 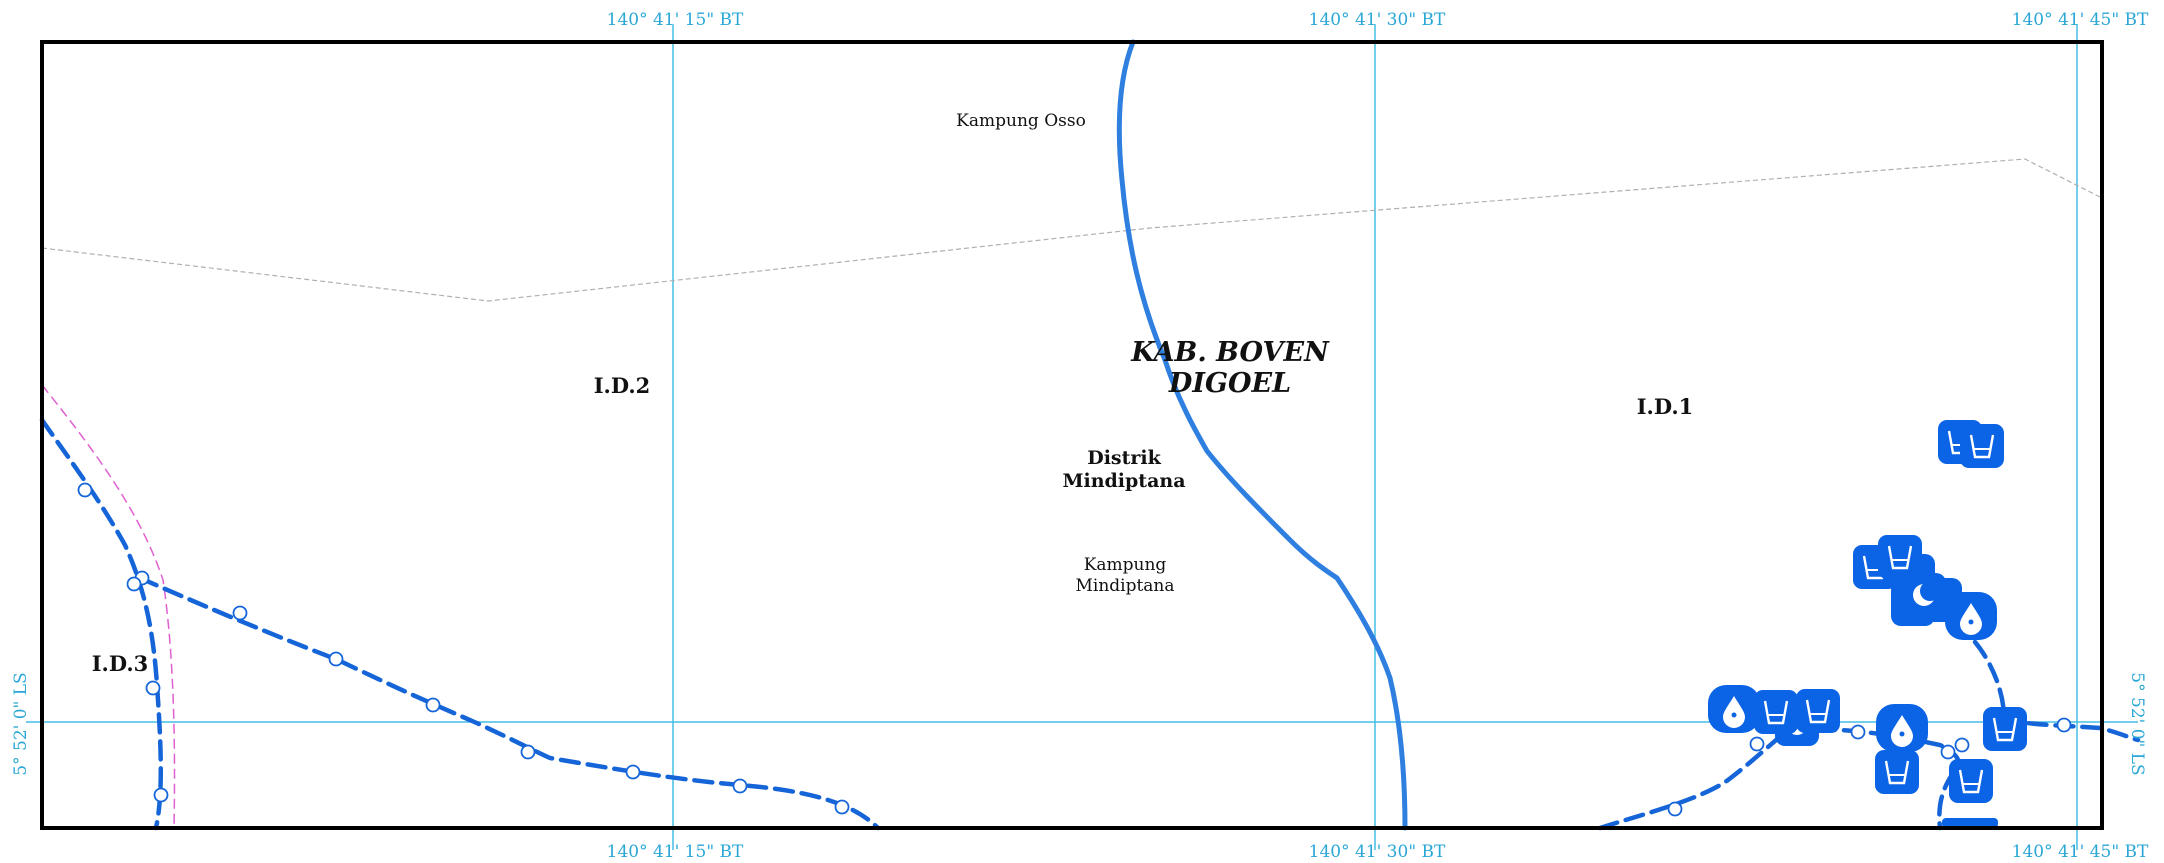 What do you see at coordinates (1665, 406) in the screenshot?
I see `zone-id1-label: I.D.1` at bounding box center [1665, 406].